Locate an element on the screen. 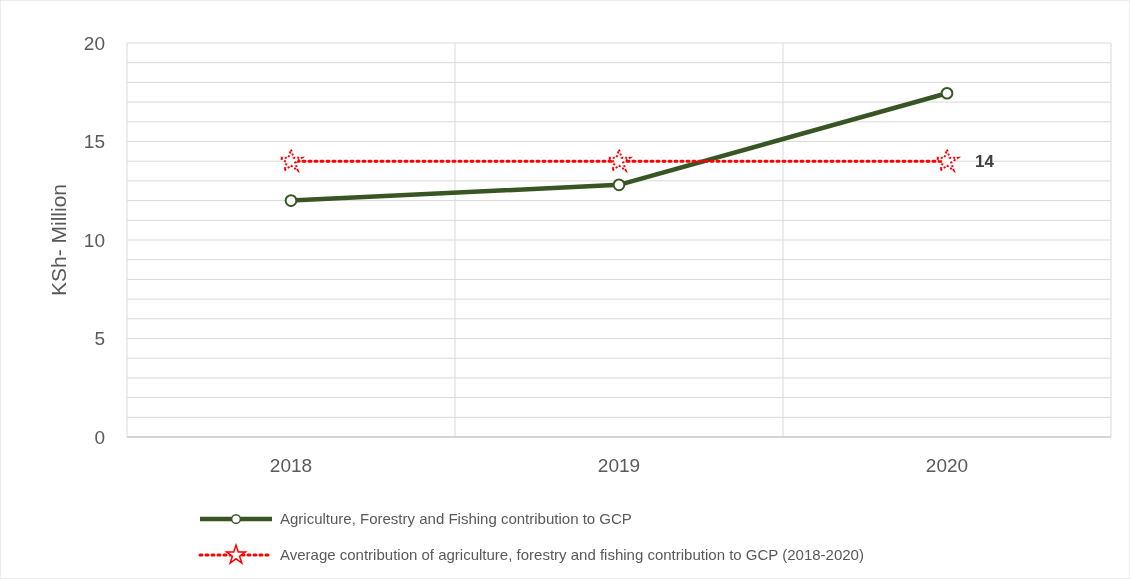 This screenshot has height=579, width=1130. y-axis-title: KSh- Million is located at coordinates (58, 240).